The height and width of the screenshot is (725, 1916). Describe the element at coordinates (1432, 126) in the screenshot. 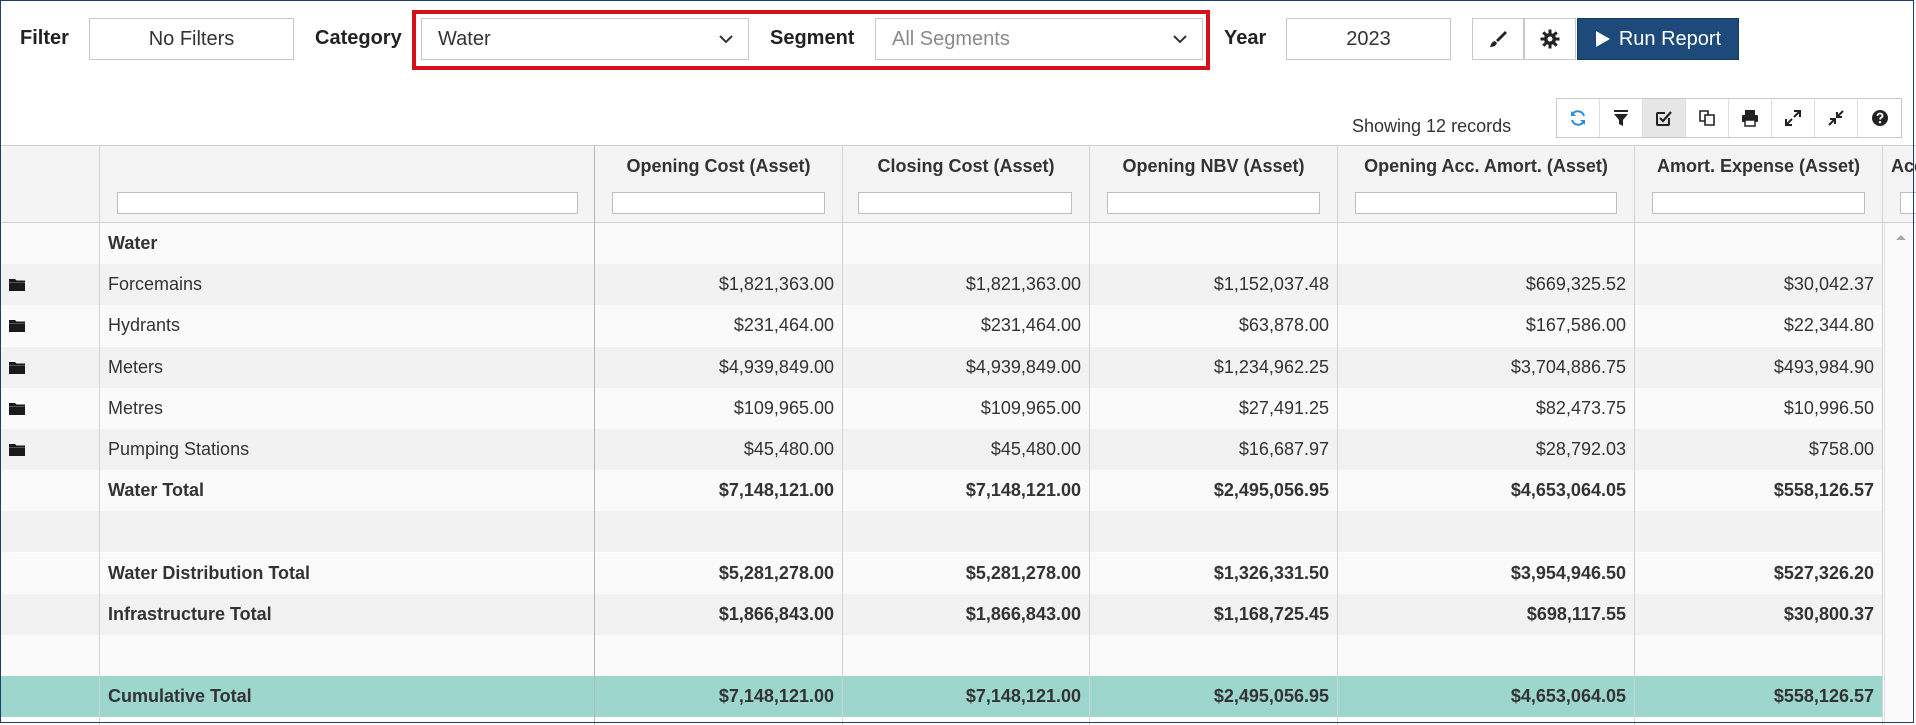

I see `records-count: Showing 12 records` at that location.